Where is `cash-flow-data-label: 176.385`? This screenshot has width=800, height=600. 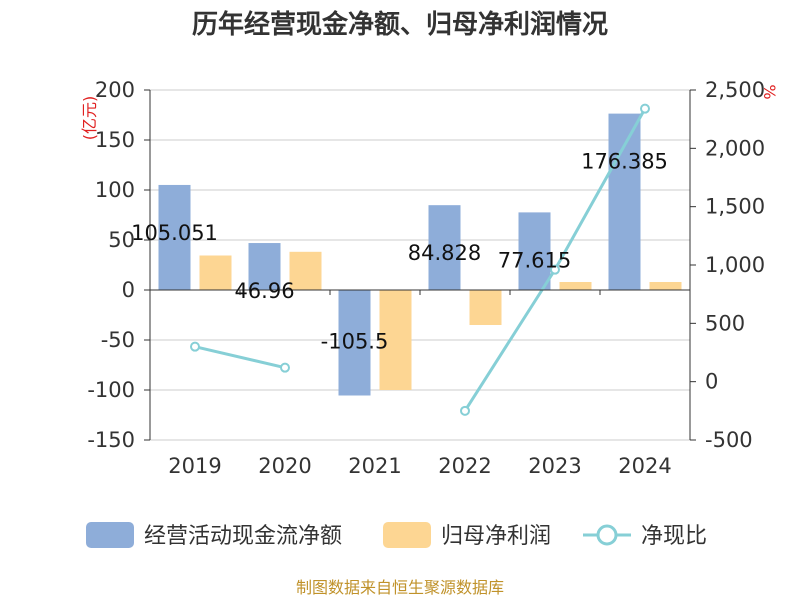 cash-flow-data-label: 176.385 is located at coordinates (624, 162).